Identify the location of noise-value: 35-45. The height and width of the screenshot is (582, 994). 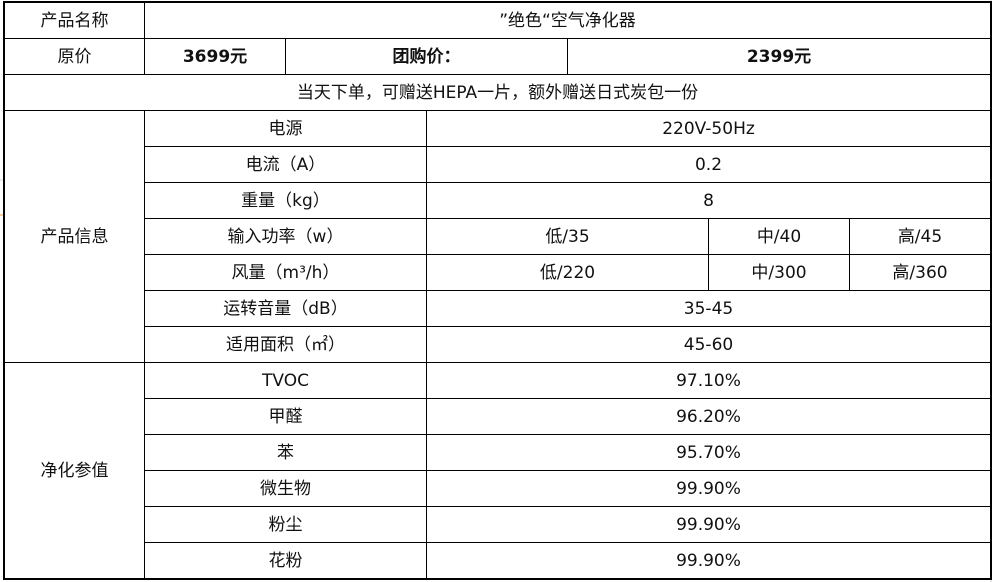
(708, 308).